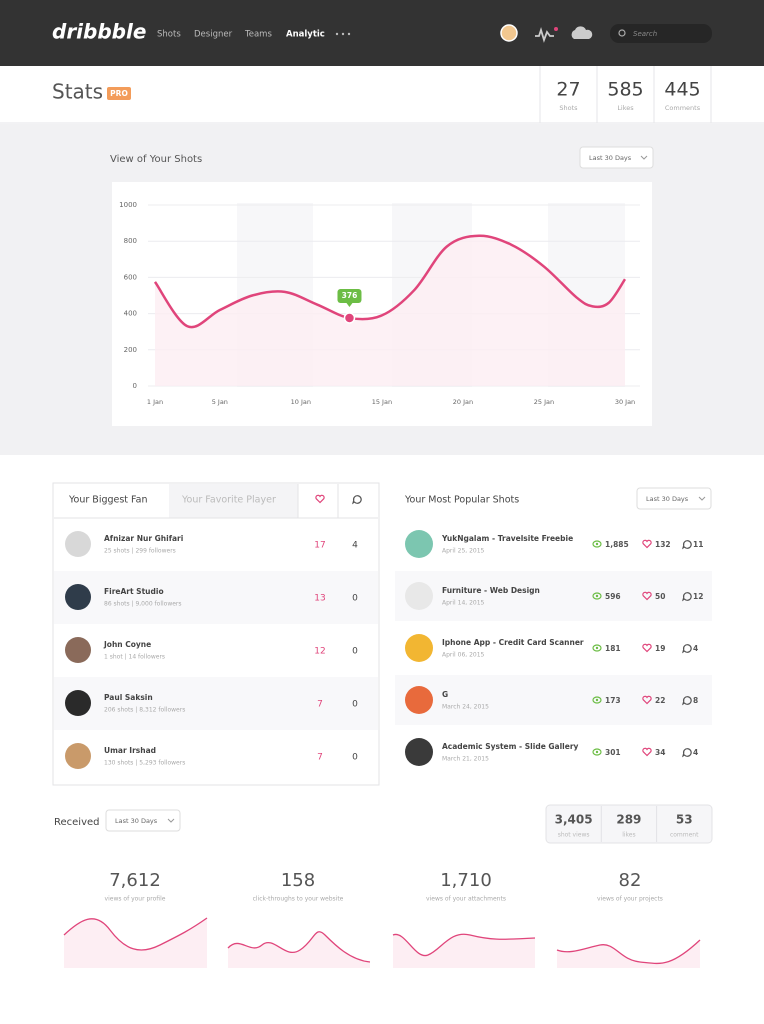 This screenshot has width=764, height=1024. What do you see at coordinates (77, 92) in the screenshot?
I see `page-title: Stats` at bounding box center [77, 92].